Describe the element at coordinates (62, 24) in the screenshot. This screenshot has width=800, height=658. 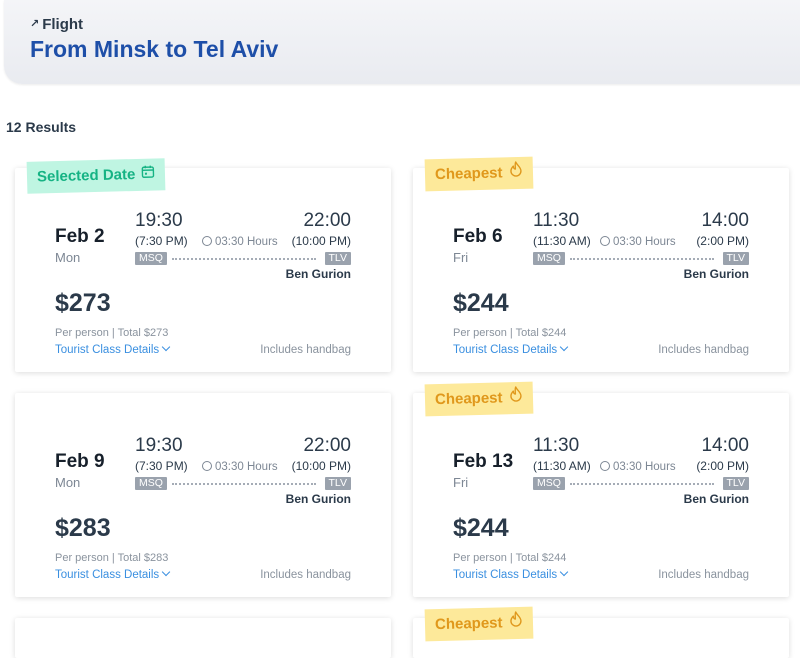
I see `kicker-label: Flight` at that location.